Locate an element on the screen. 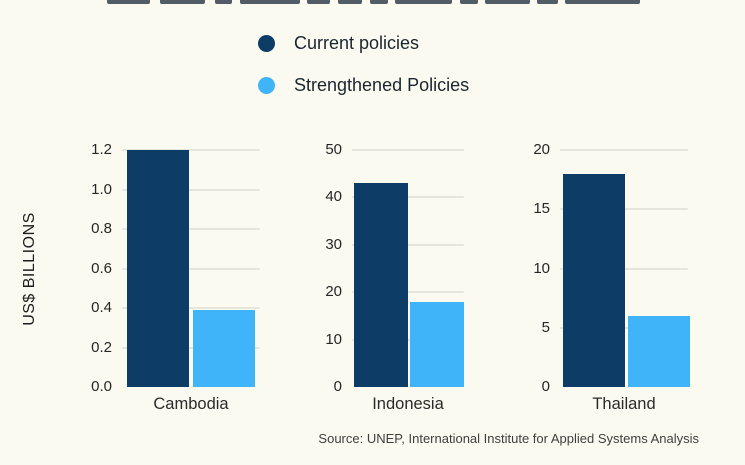  strengthened-policies-bar-indonesia is located at coordinates (437, 344).